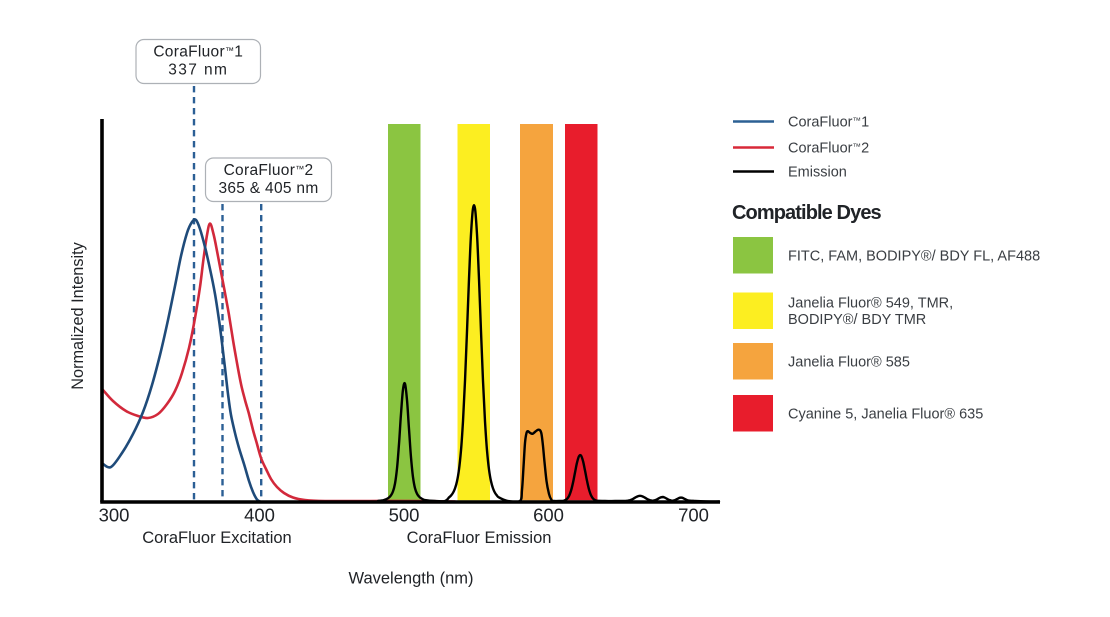  I want to click on svg-text: CoraFluor Emission, so click(479, 538).